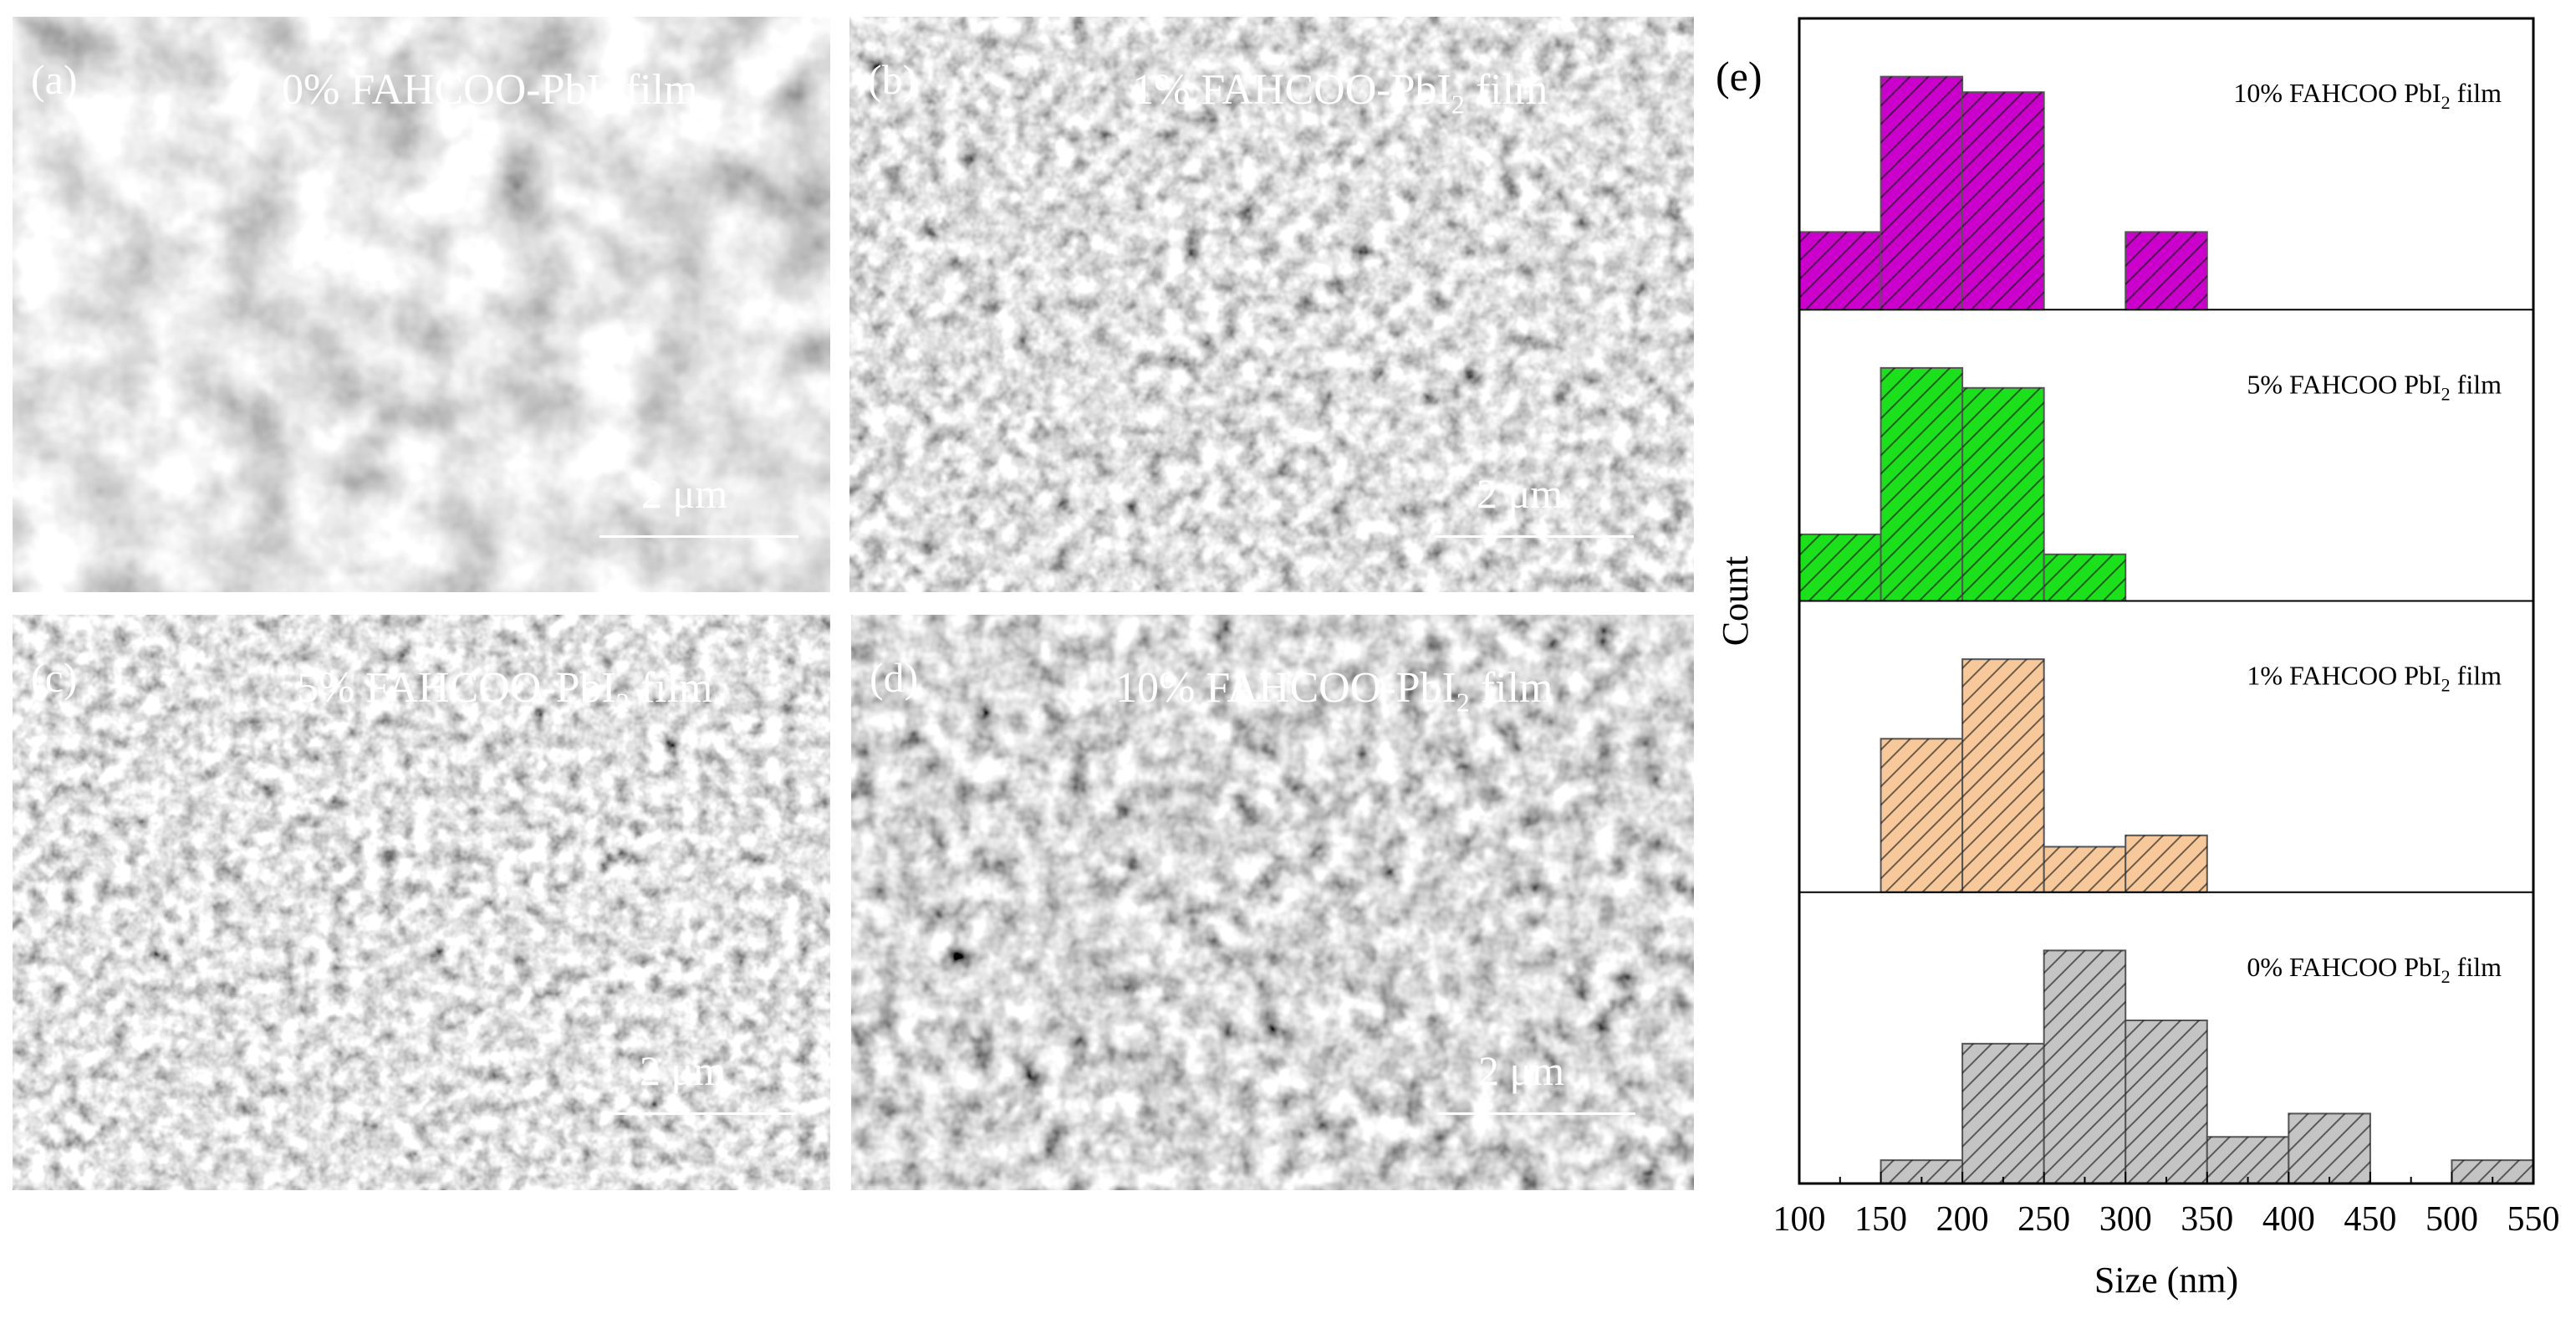 This screenshot has height=1319, width=2576. Describe the element at coordinates (1511, 688) in the screenshot. I see `panel-label-d-tail: film` at that location.